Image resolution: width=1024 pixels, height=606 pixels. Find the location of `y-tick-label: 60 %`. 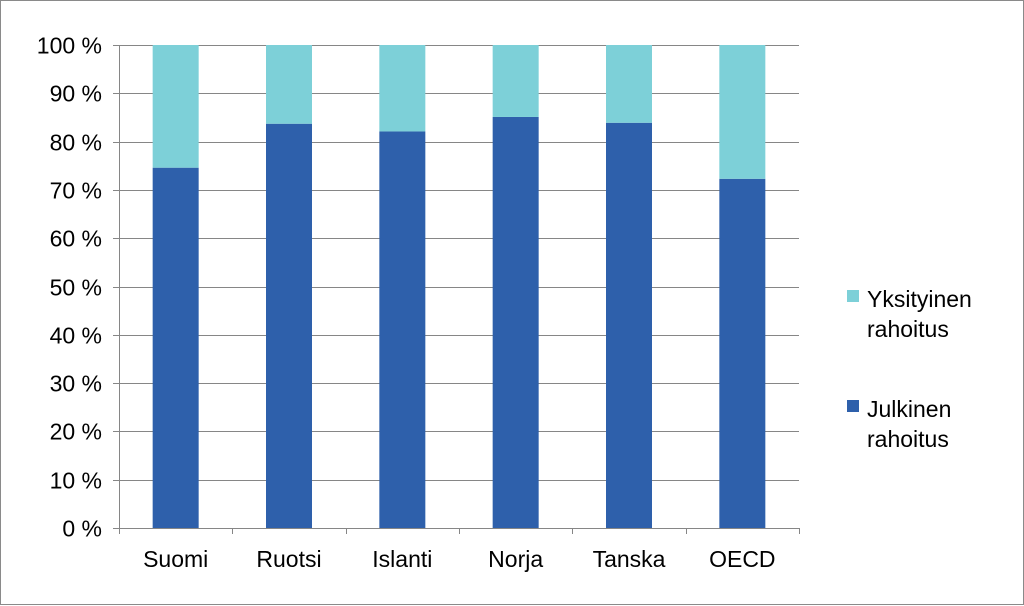

y-tick-label: 60 % is located at coordinates (76, 239).